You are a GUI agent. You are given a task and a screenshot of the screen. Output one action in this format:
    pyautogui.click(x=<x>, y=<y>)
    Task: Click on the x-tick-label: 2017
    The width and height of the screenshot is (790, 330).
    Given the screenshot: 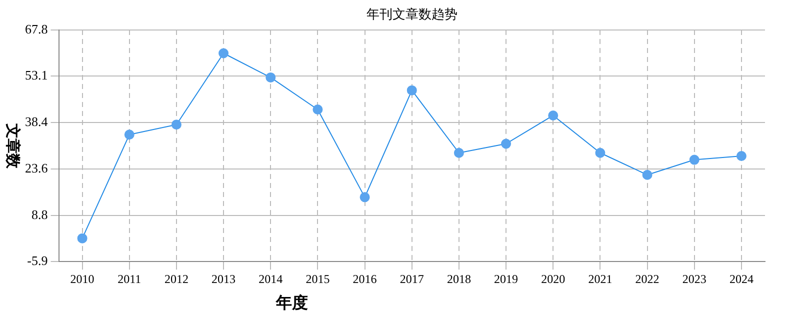 What is the action you would take?
    pyautogui.click(x=412, y=279)
    